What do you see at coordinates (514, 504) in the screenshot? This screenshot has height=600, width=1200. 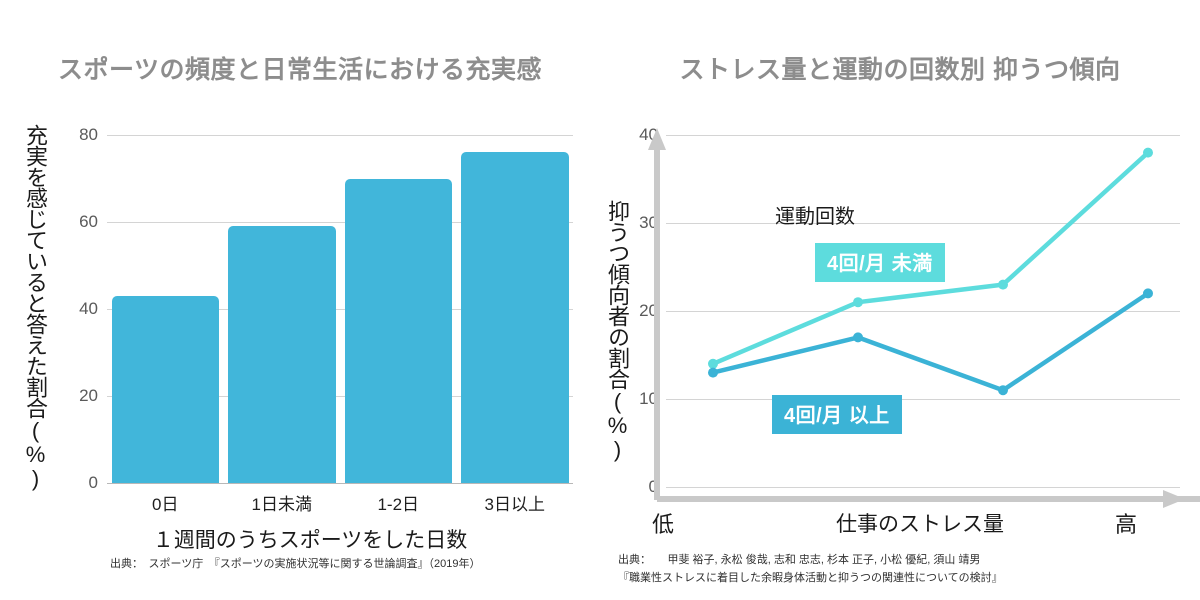 I see `xtick-3日以上: 3日以上` at bounding box center [514, 504].